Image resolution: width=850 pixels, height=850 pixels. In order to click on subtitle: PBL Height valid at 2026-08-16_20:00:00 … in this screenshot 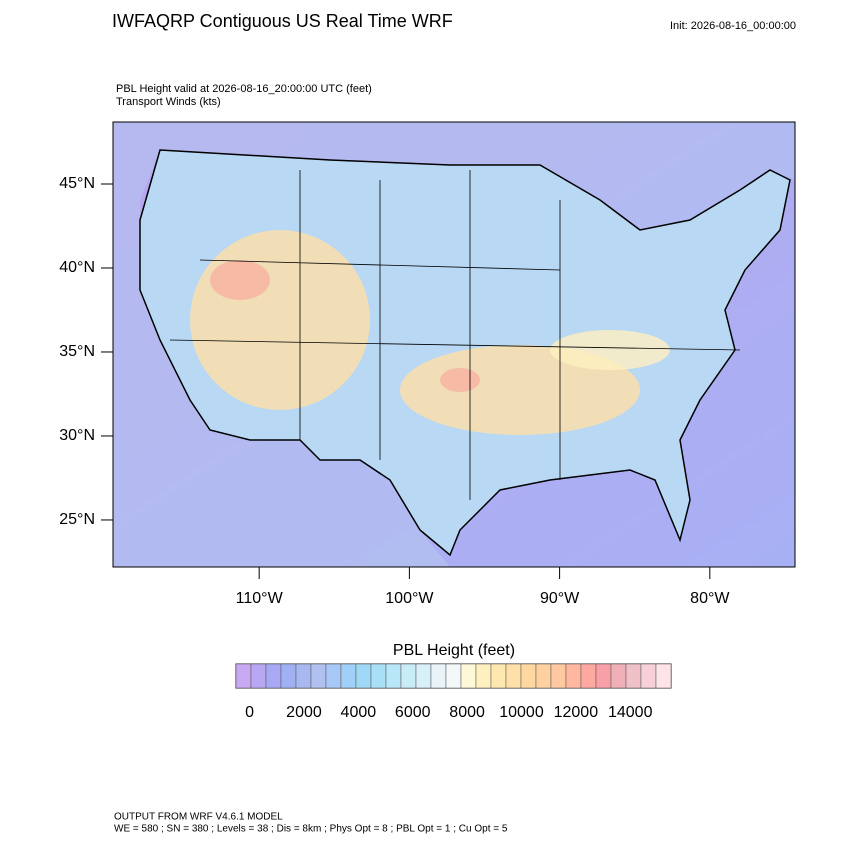, I will do `click(244, 89)`.